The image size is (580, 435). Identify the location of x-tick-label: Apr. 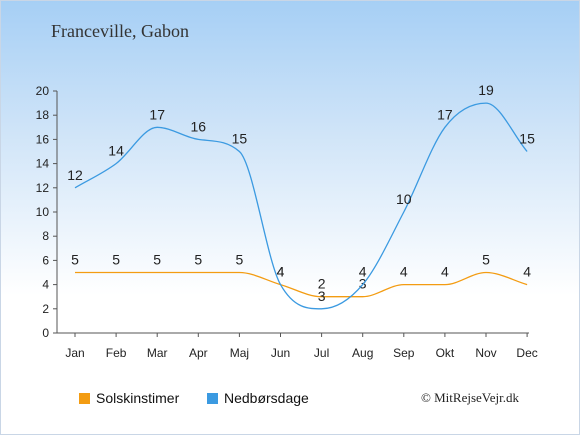
(198, 353).